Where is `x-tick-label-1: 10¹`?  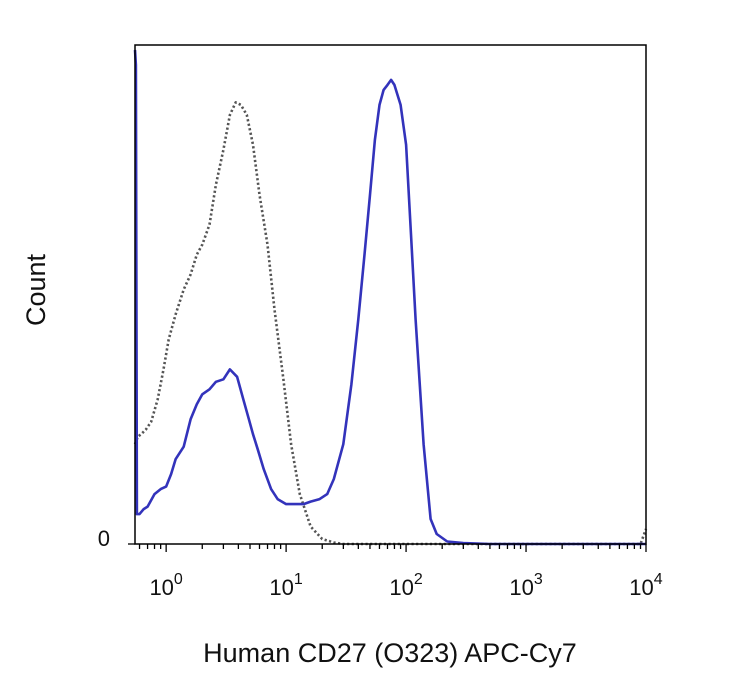 x-tick-label-1: 10¹ is located at coordinates (285, 585).